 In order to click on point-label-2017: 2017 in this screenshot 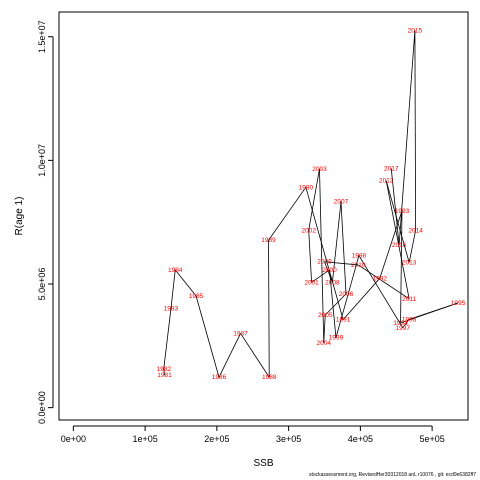, I will do `click(391, 168)`.